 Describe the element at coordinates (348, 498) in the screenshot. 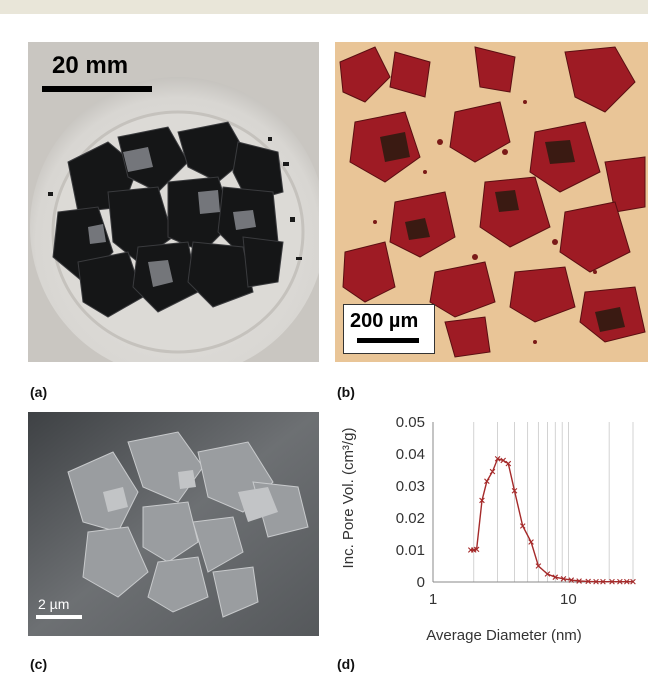

I see `y-axis-title: Inc. Pore Vol. (cm³/g)` at that location.